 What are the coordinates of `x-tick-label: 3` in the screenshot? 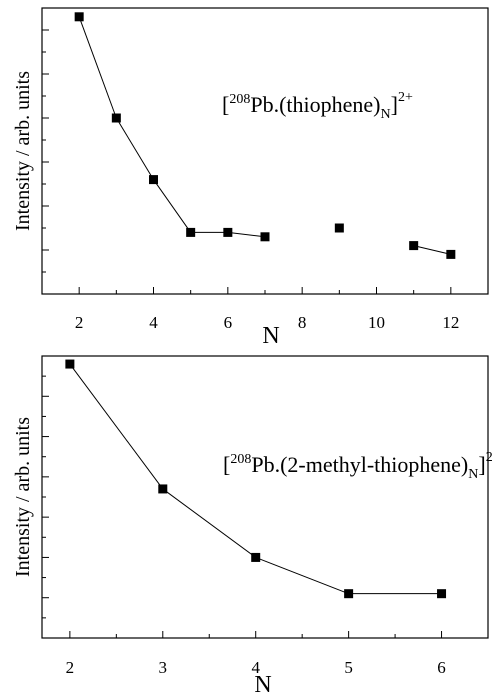 It's located at (163, 667).